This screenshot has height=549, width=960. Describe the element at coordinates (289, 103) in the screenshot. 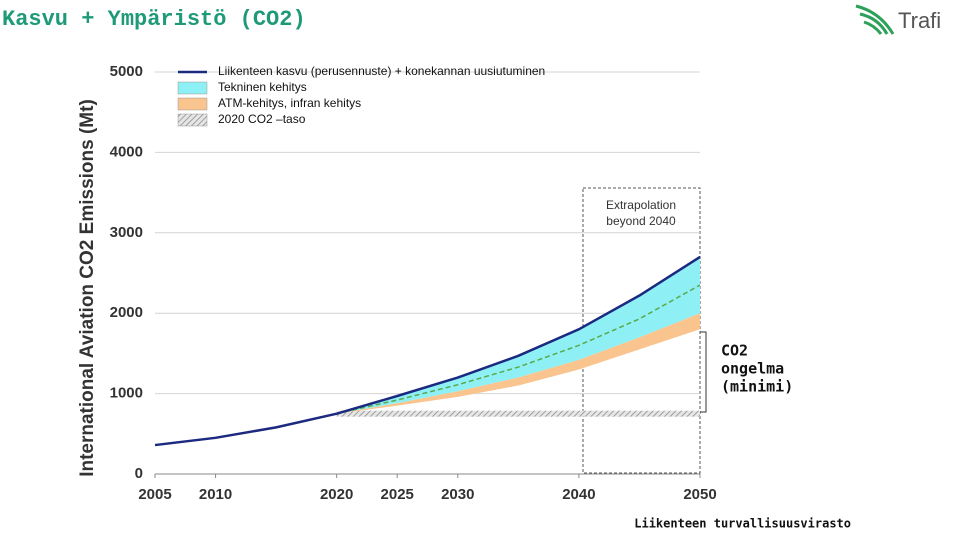

I see `legend-label: ATM-kehitys, infran kehitys` at that location.